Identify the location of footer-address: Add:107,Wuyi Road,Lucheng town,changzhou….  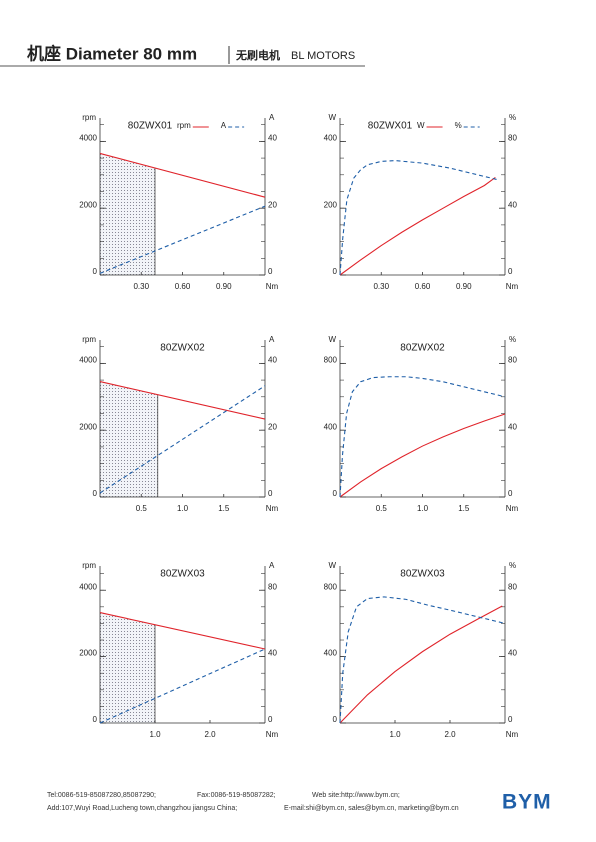
(142, 808).